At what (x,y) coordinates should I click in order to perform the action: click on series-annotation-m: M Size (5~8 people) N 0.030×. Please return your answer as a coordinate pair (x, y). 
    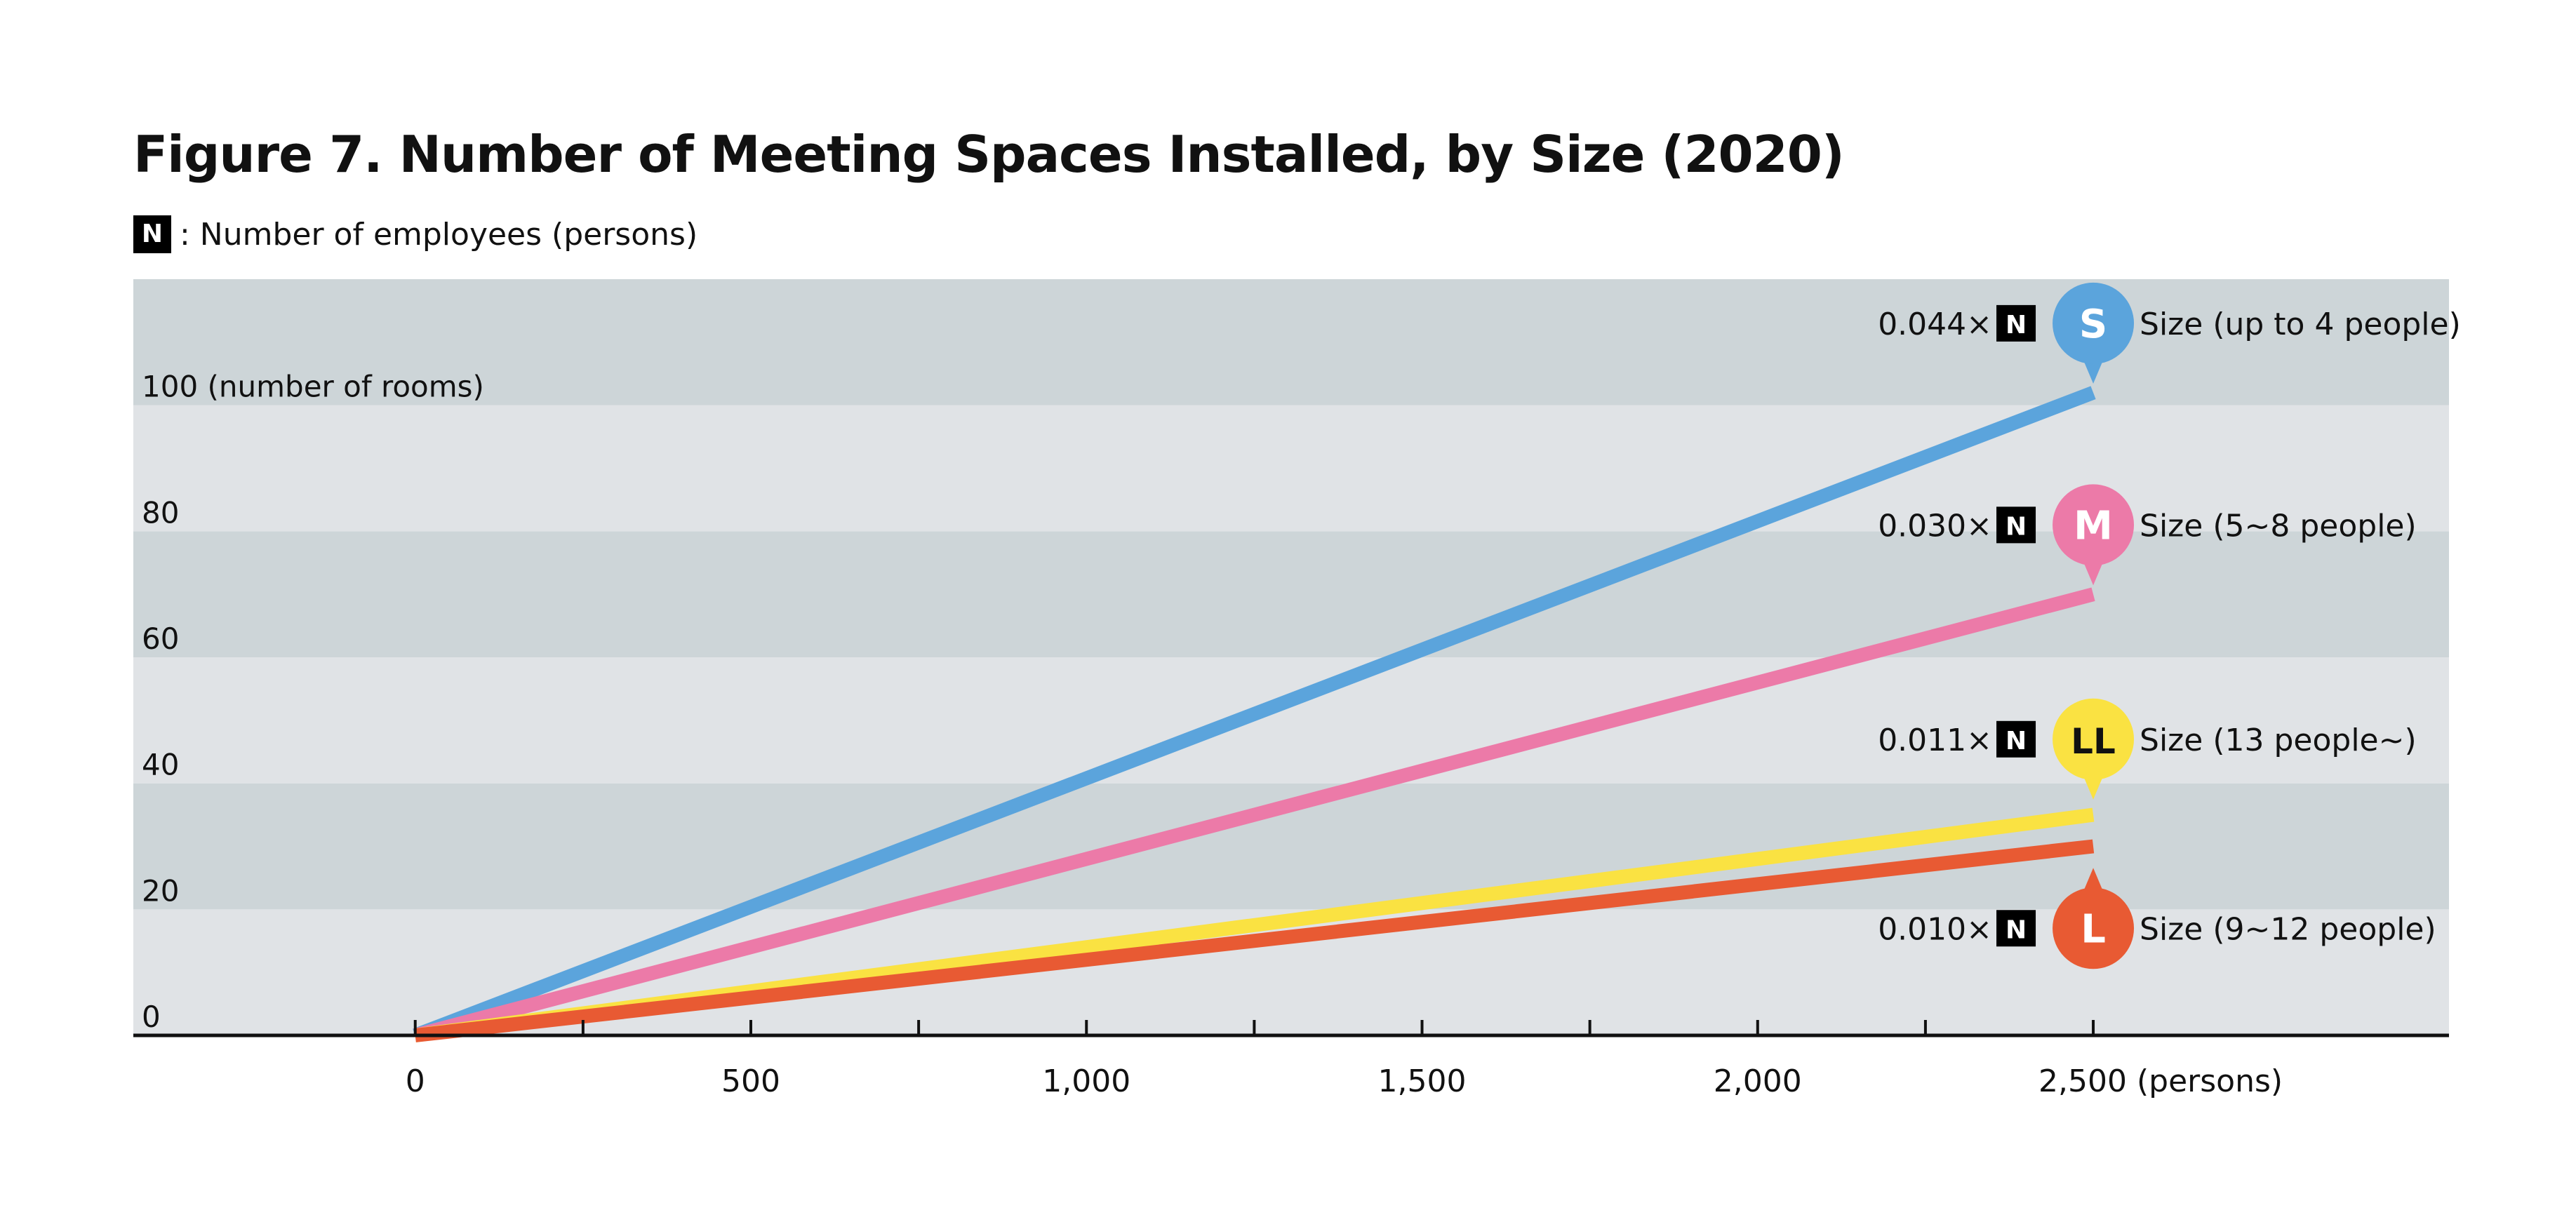
    Looking at the image, I should click on (2148, 535).